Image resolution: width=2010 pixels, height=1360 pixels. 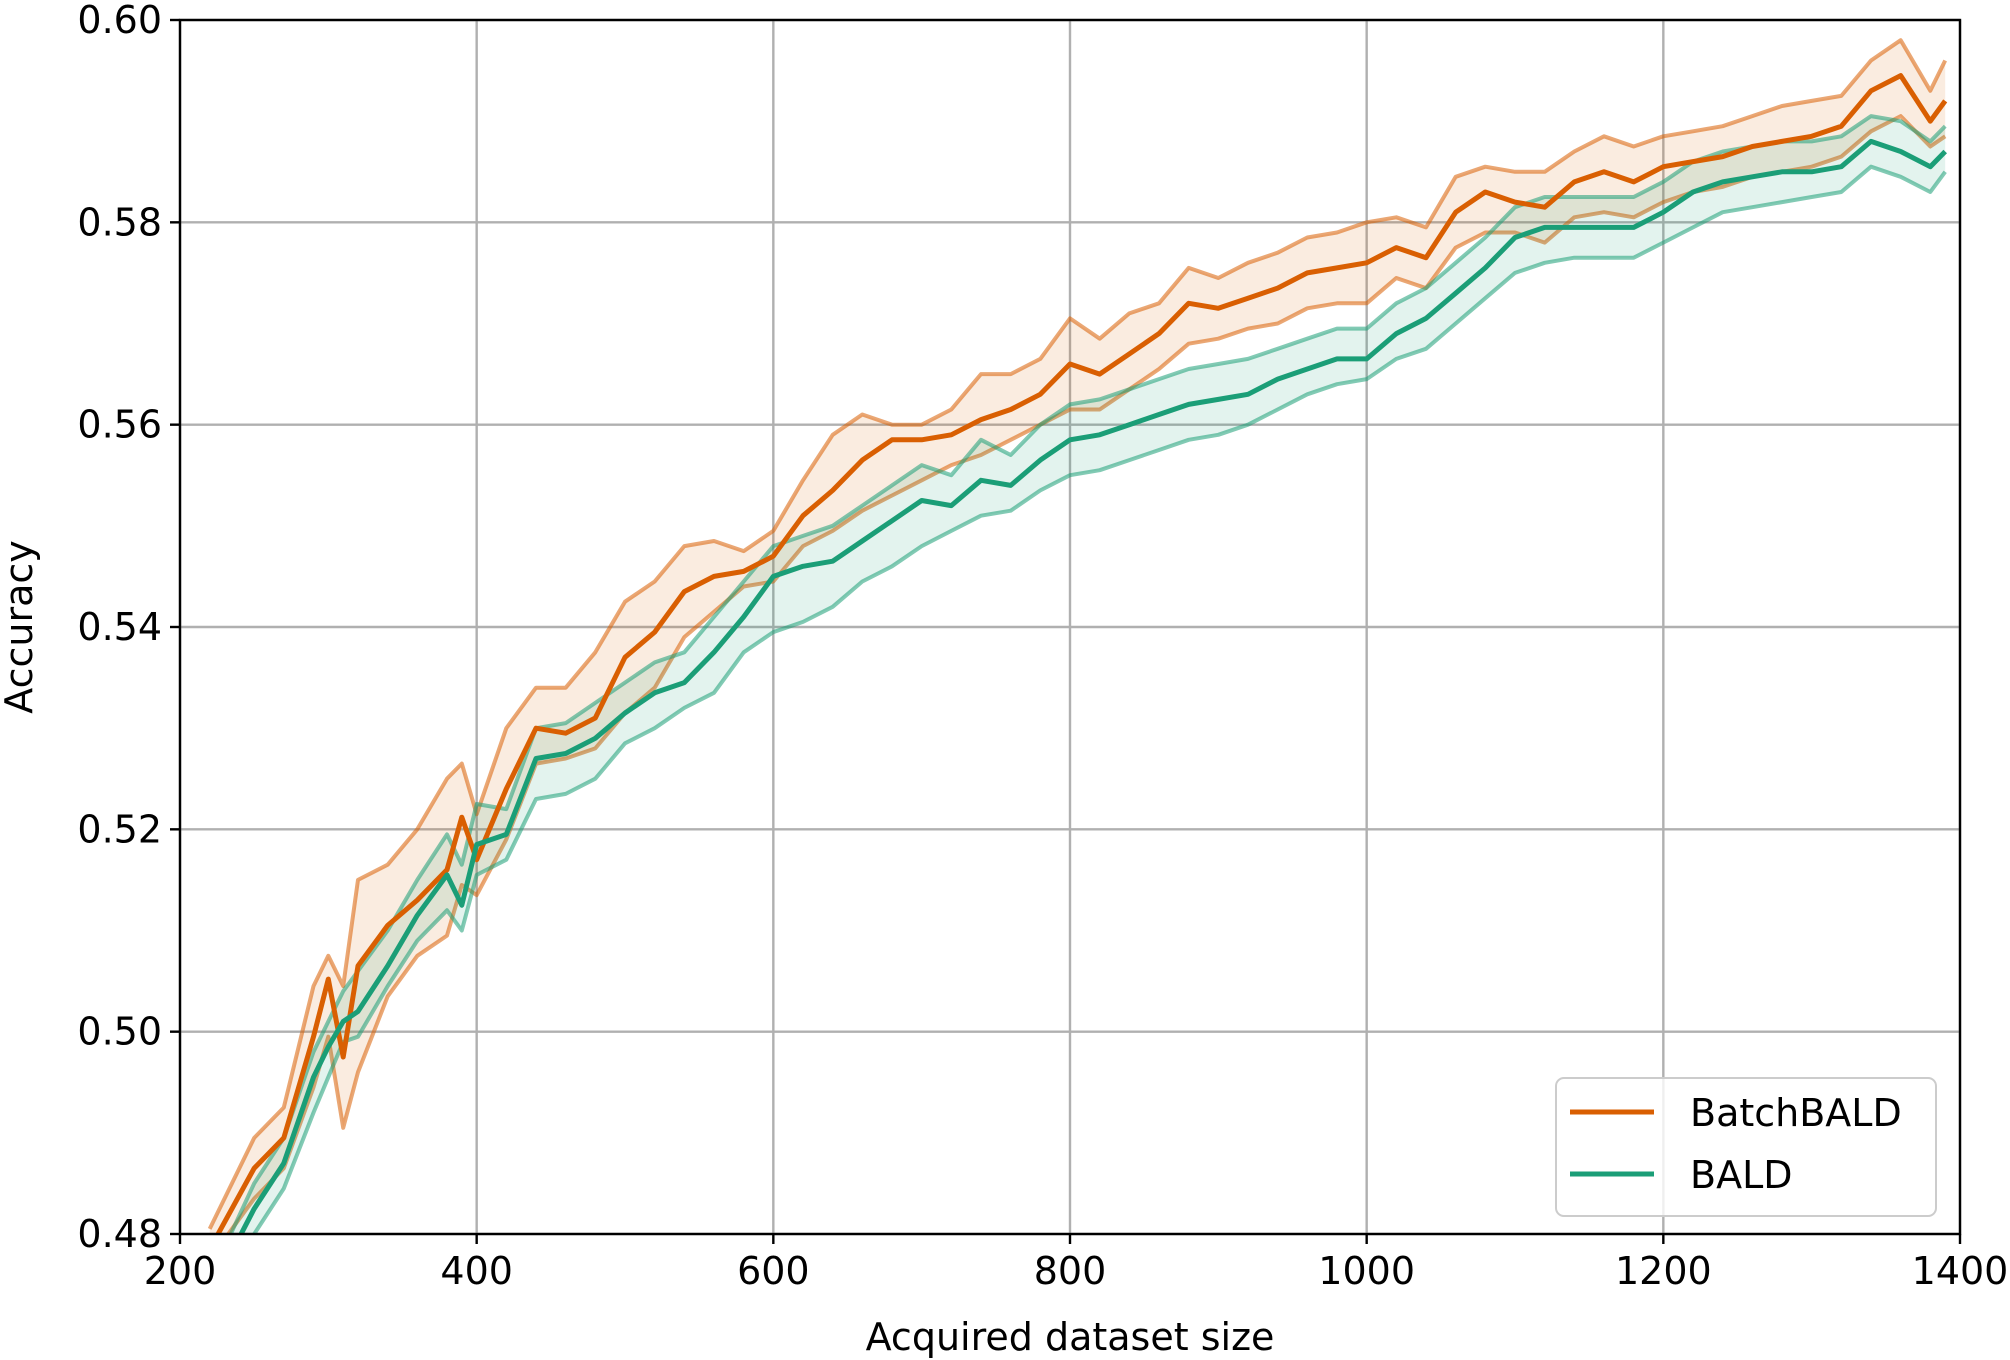 What do you see at coordinates (1070, 1337) in the screenshot?
I see `x-axis-label: Acquired dataset size` at bounding box center [1070, 1337].